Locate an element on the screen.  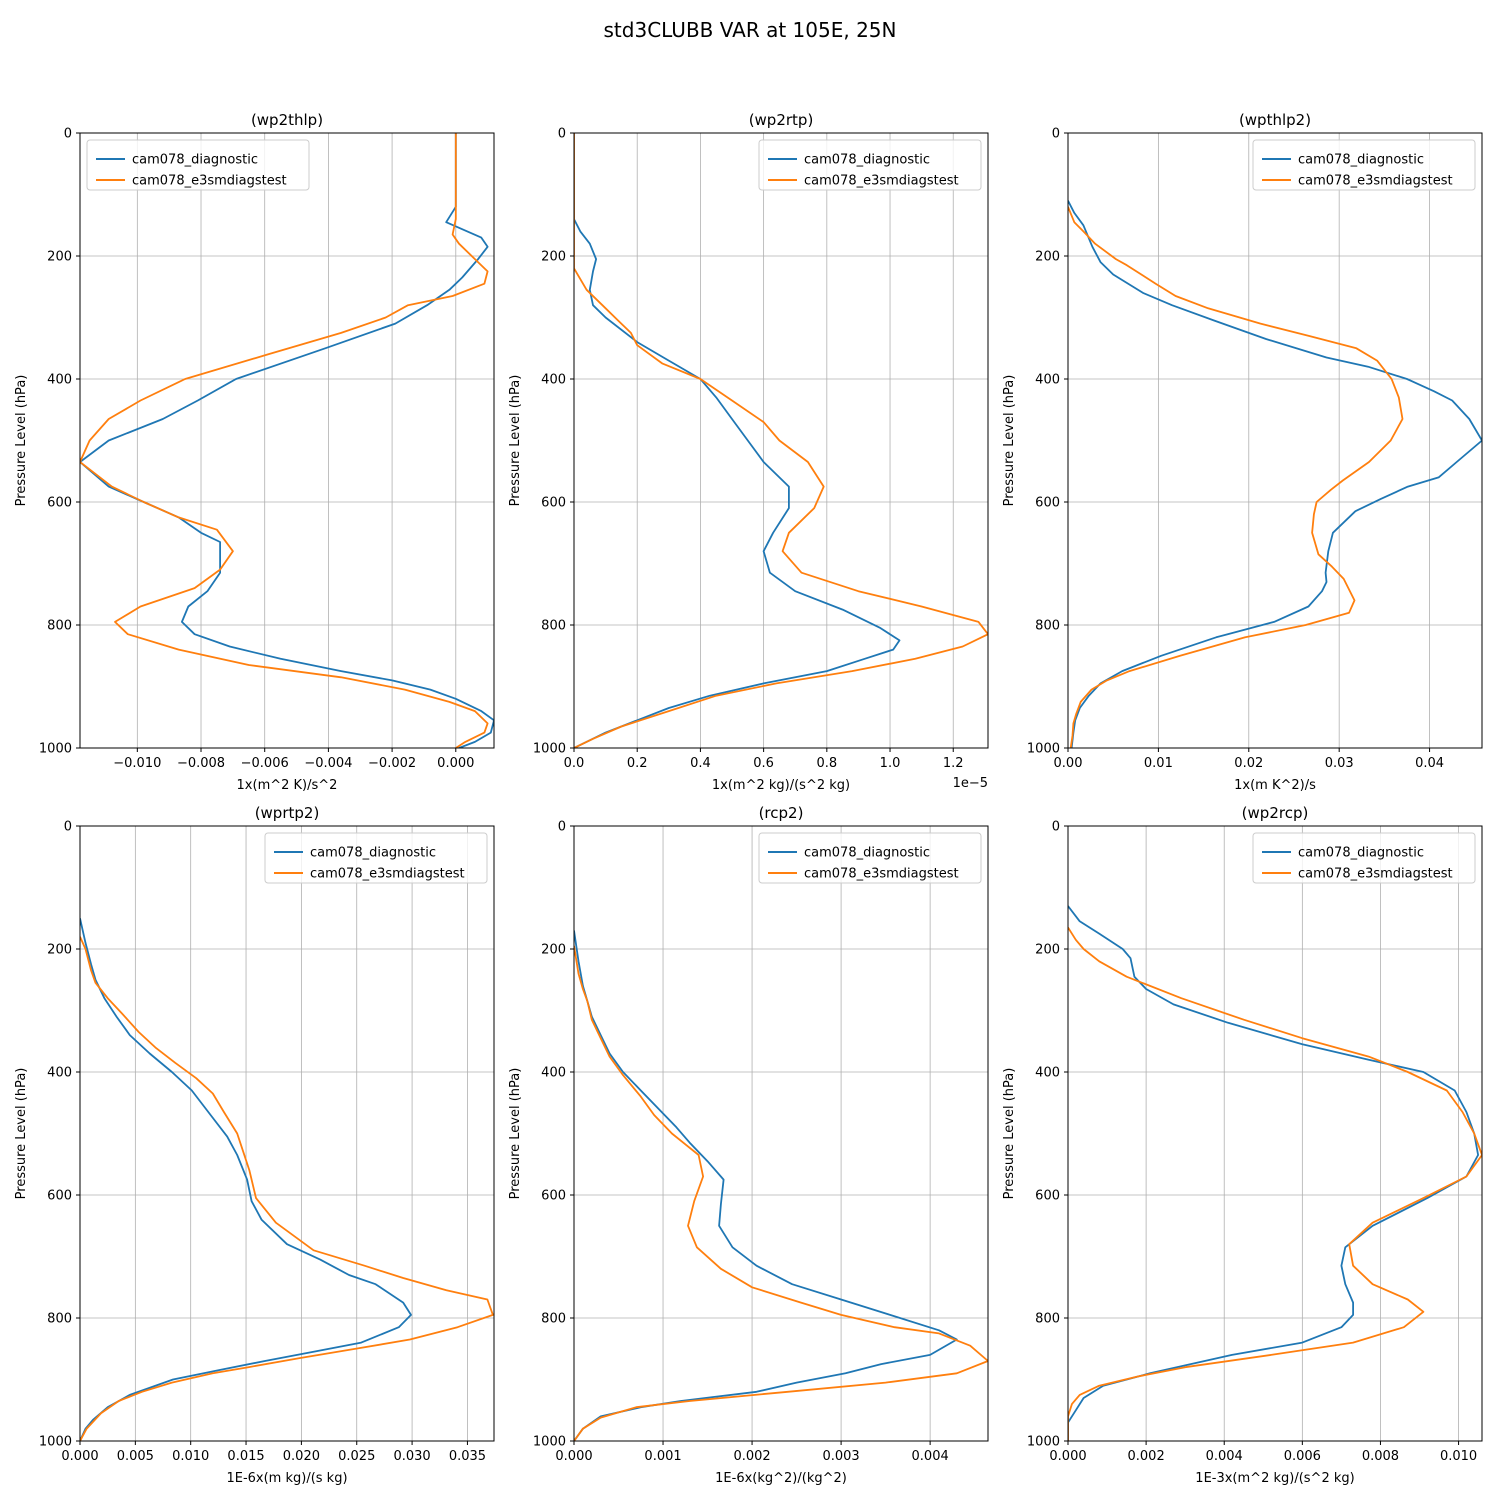
x-tick-label: 1.2 is located at coordinates (953, 763).